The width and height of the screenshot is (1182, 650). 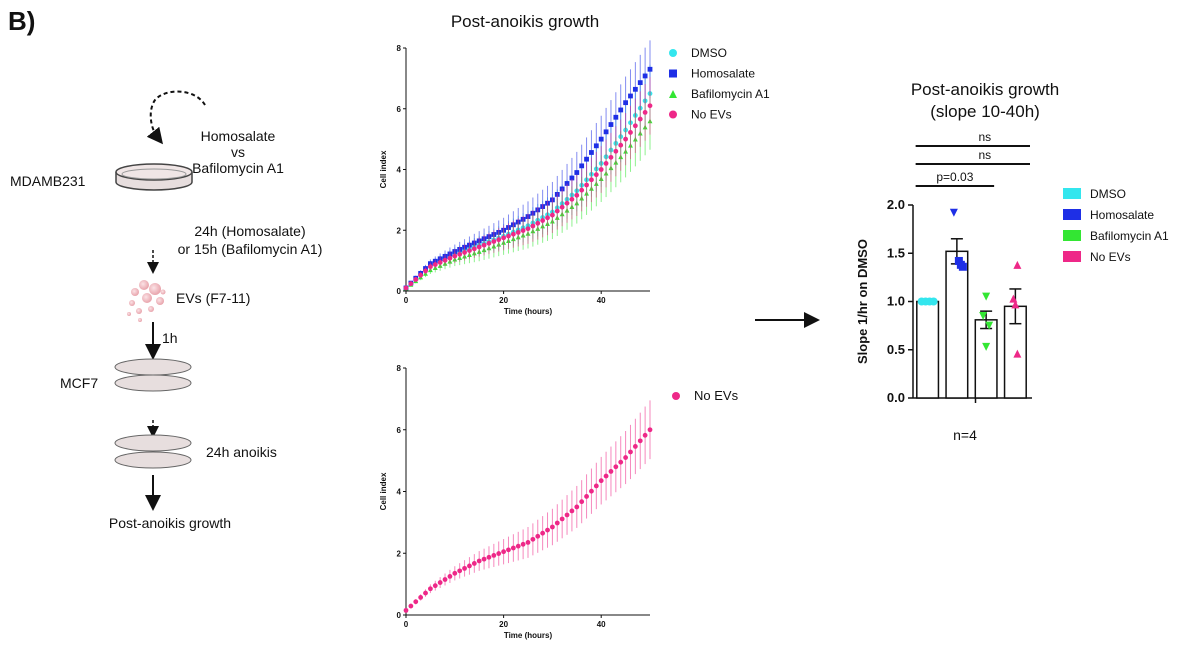 What do you see at coordinates (1129, 236) in the screenshot?
I see `legend-label: Bafilomycin A1` at bounding box center [1129, 236].